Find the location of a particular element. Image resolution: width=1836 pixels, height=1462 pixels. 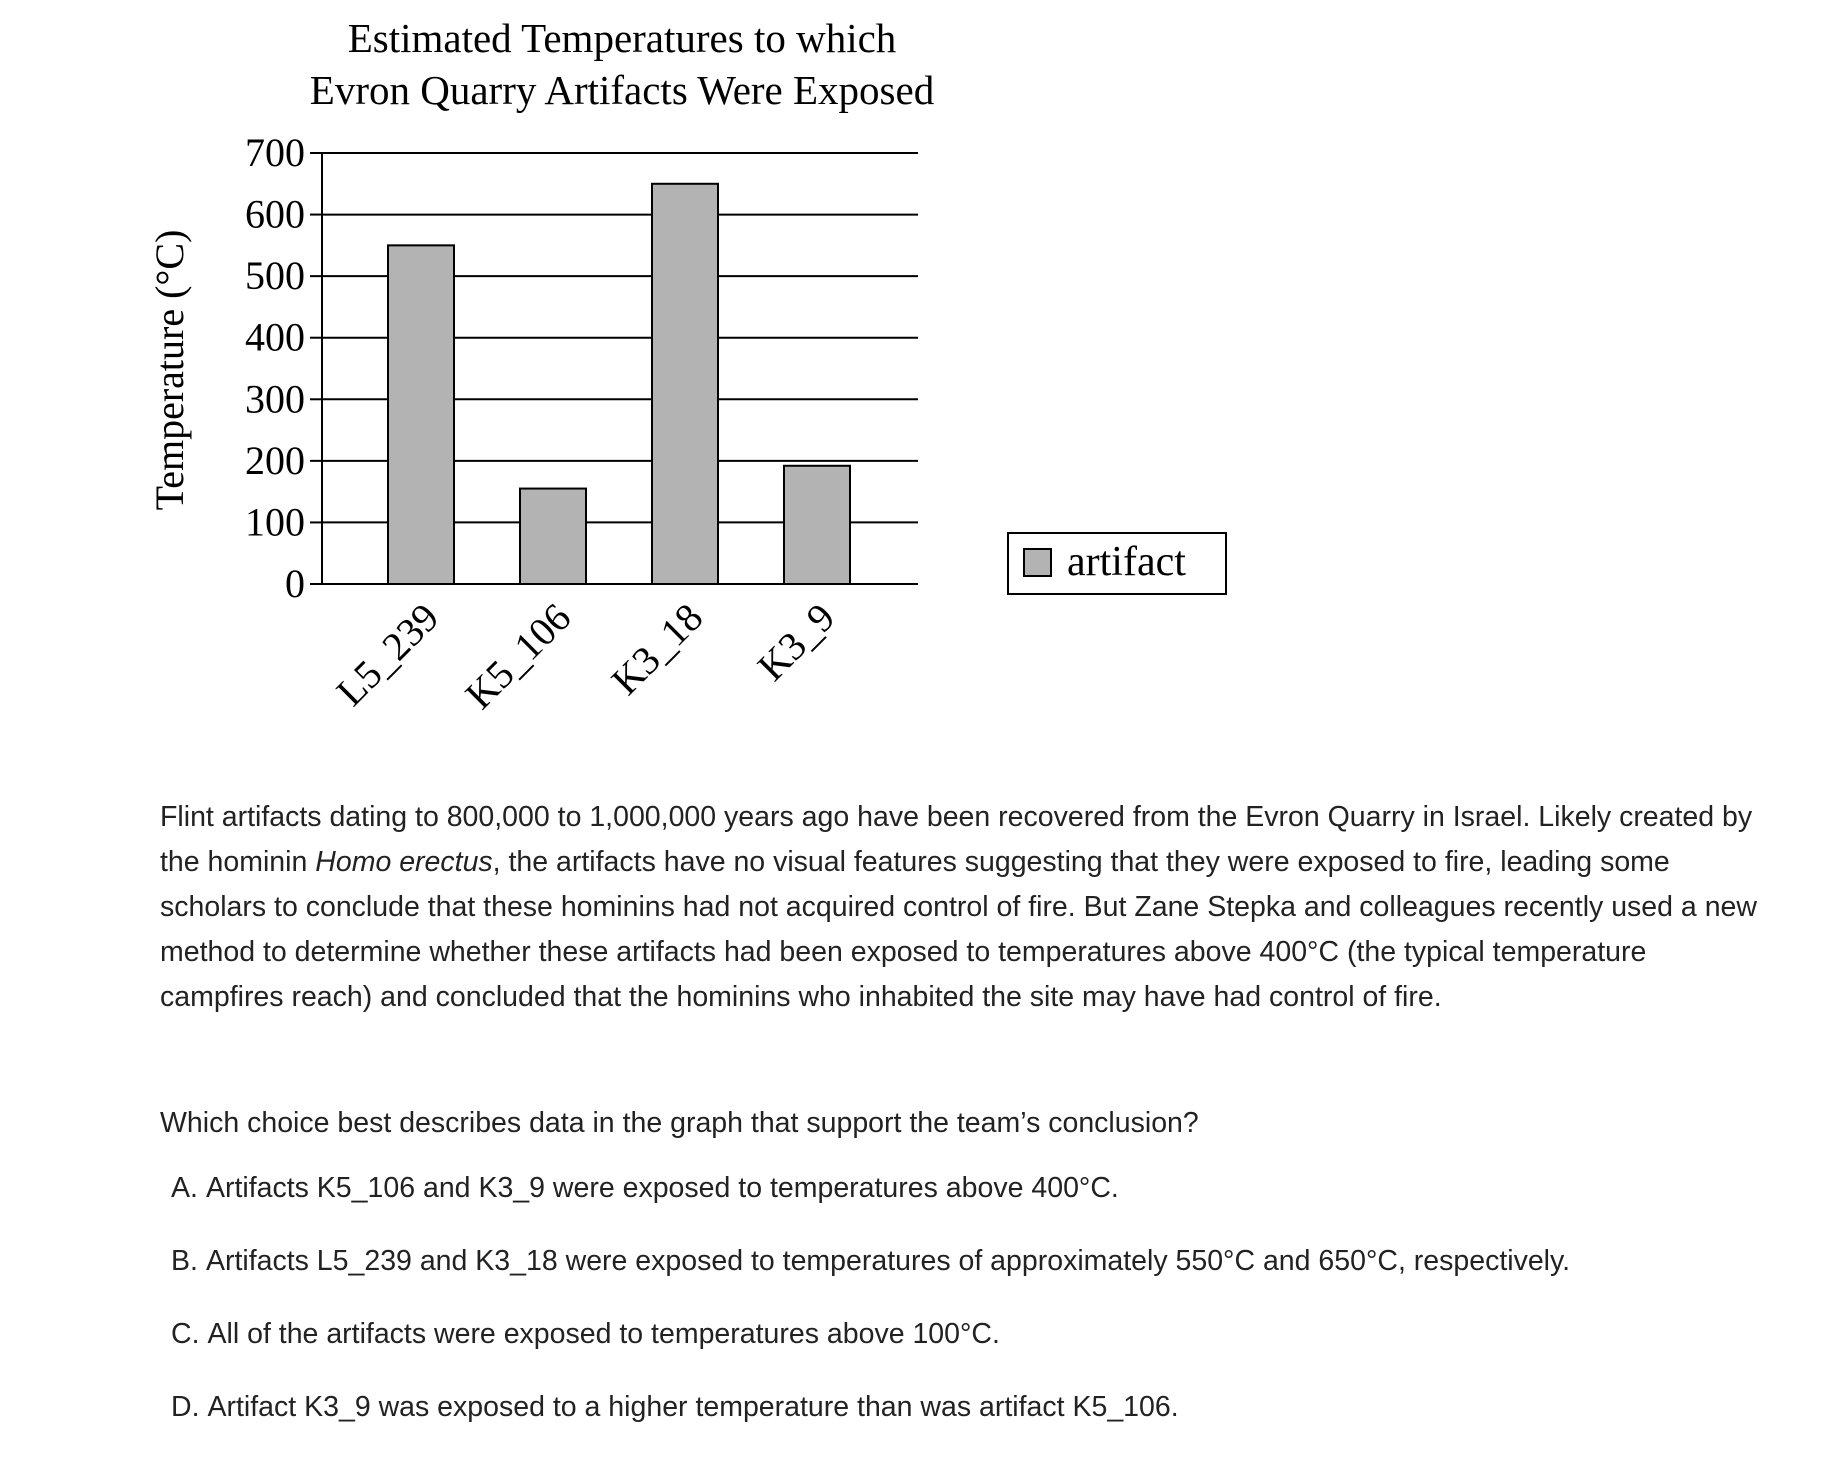

choice-letter: B. is located at coordinates (184, 1261).